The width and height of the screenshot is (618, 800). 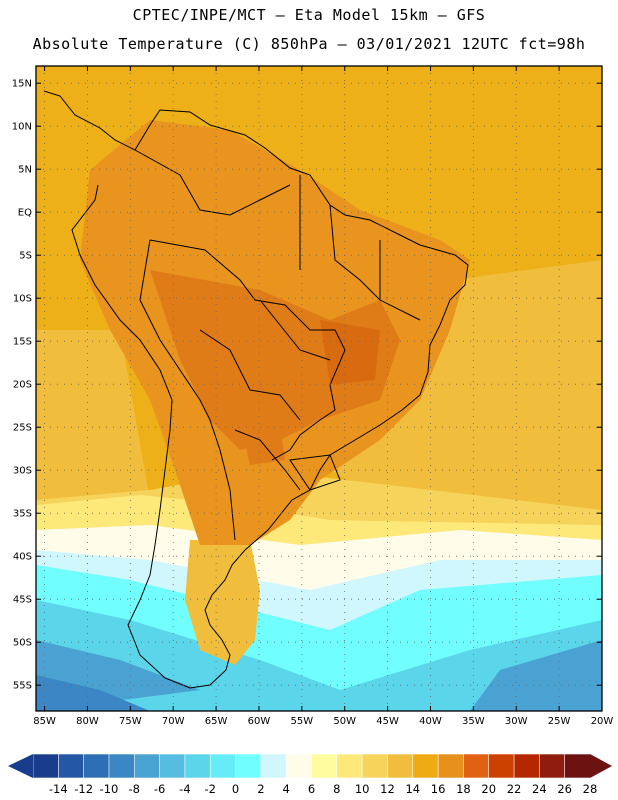 I want to click on colorbar-label: 20, so click(x=488, y=789).